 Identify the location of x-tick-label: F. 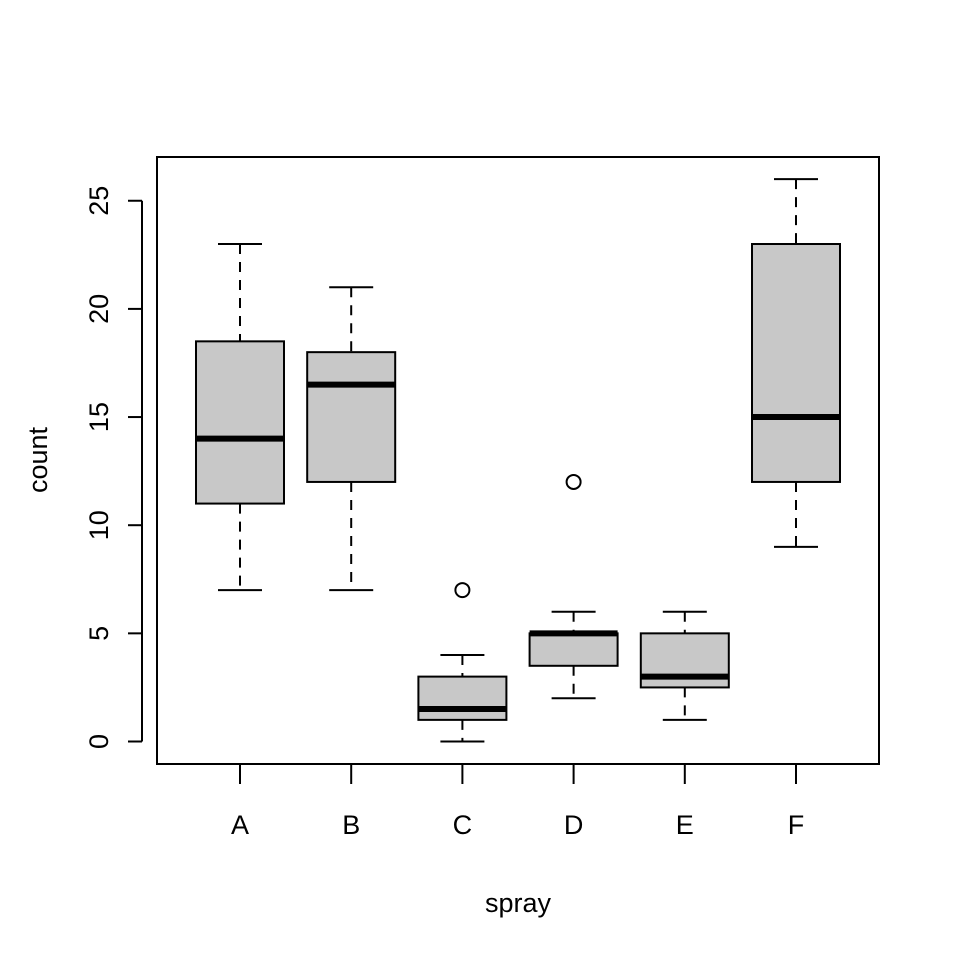
(796, 825).